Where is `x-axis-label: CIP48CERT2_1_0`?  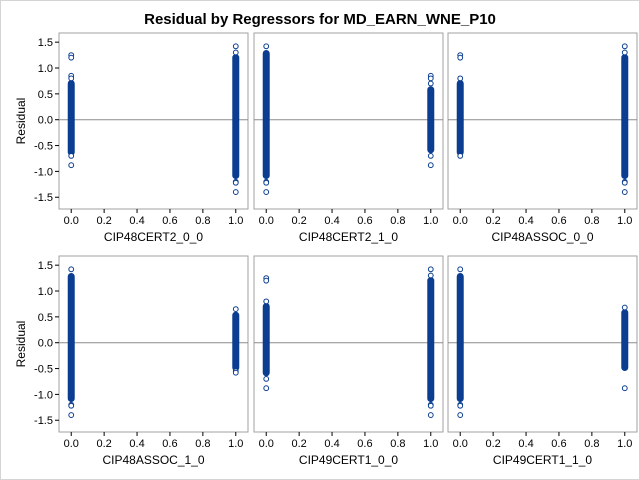 x-axis-label: CIP48CERT2_1_0 is located at coordinates (348, 237).